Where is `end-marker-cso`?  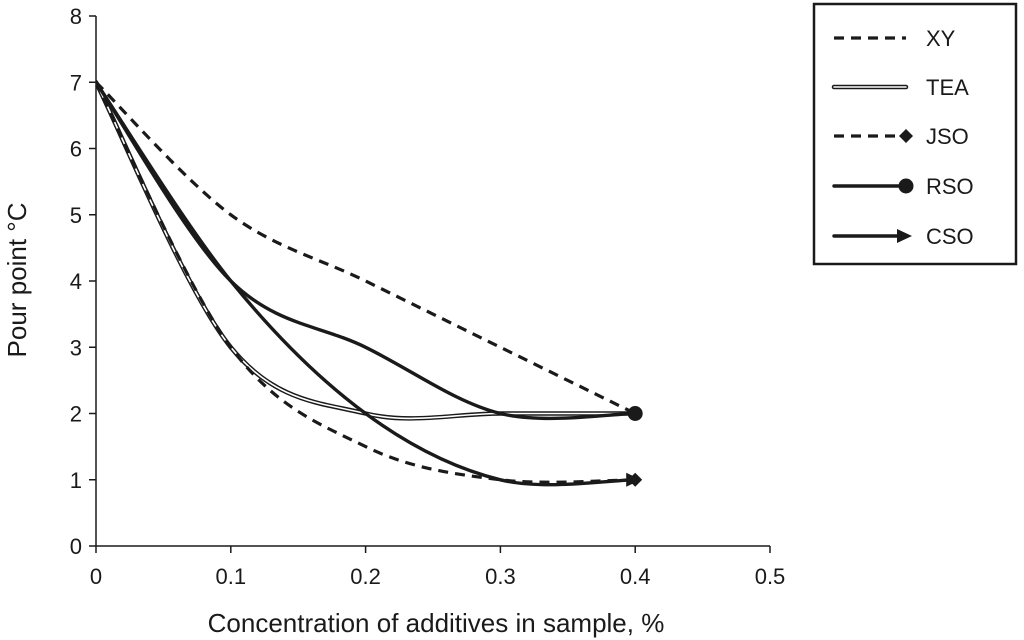
end-marker-cso is located at coordinates (634, 479).